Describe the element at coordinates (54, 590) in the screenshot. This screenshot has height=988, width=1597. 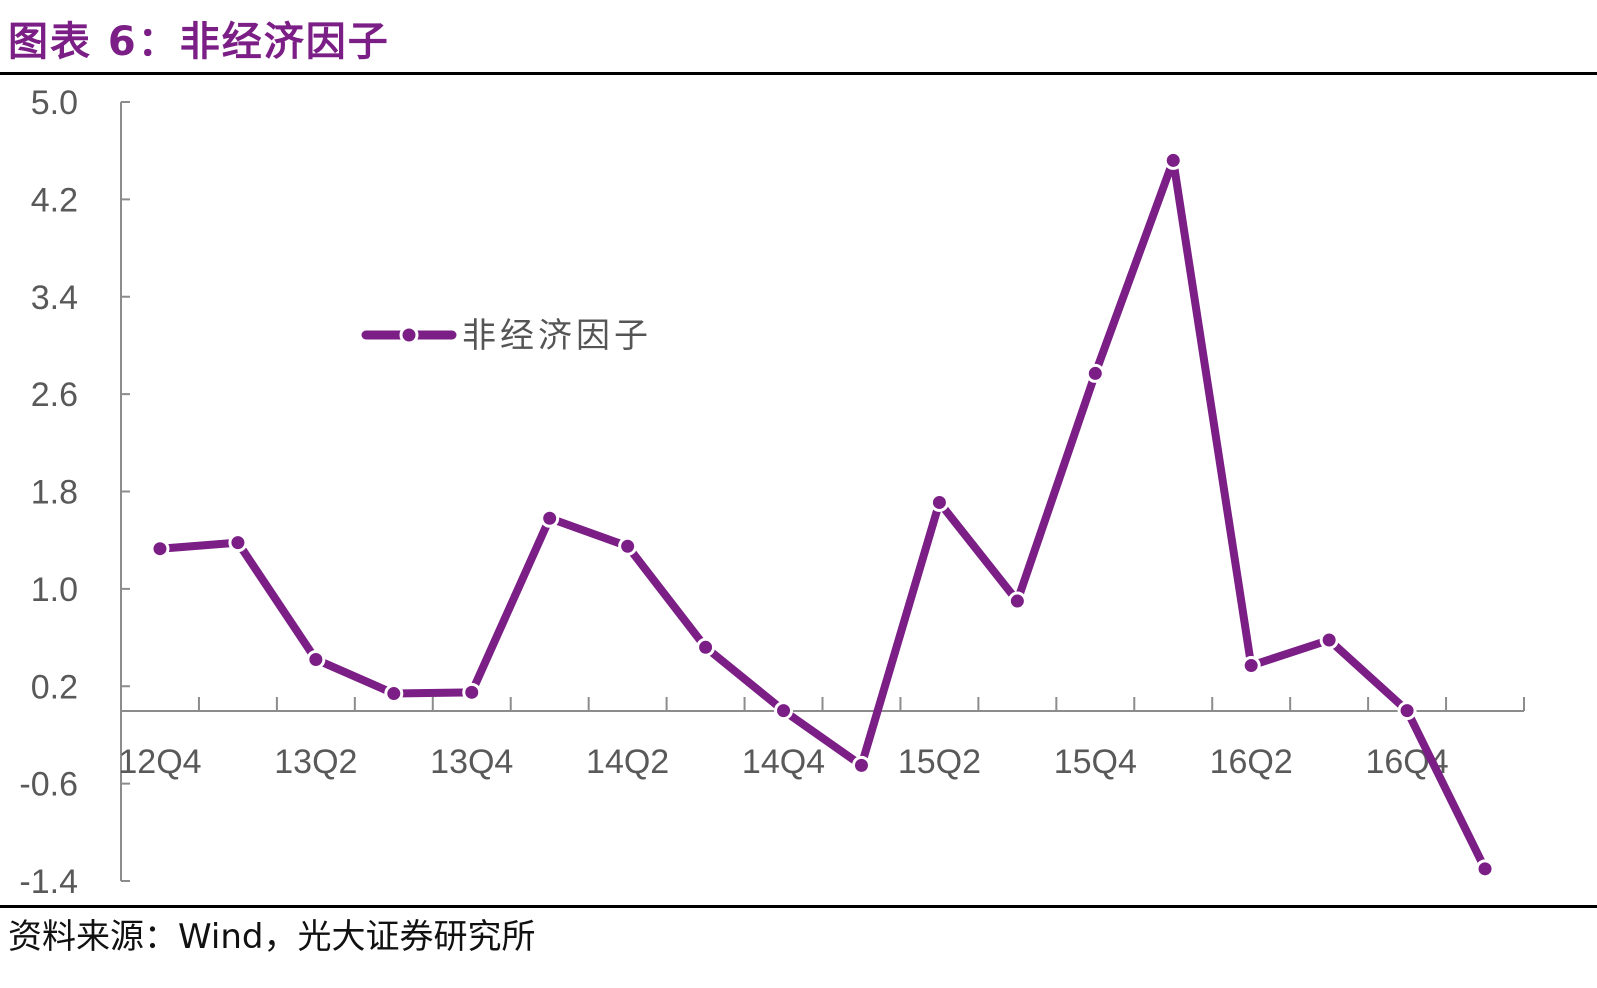
I see `y-tick-label: 1.0` at that location.